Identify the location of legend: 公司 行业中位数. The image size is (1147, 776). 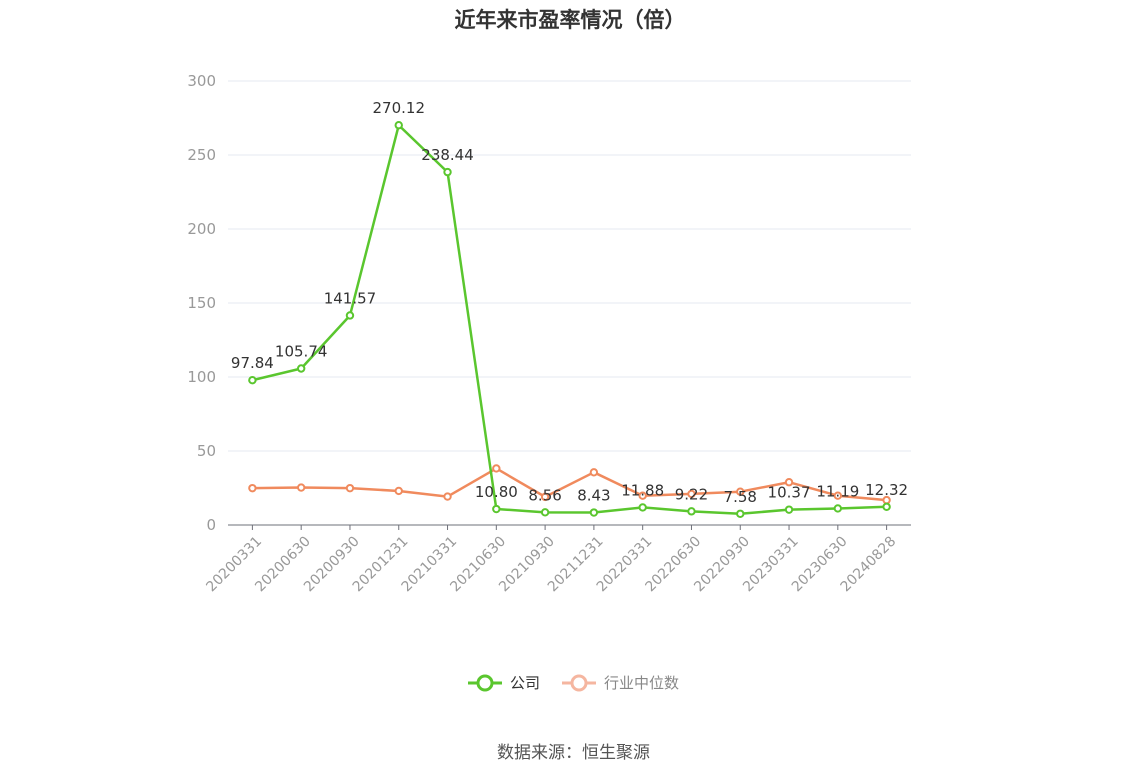
(573, 682).